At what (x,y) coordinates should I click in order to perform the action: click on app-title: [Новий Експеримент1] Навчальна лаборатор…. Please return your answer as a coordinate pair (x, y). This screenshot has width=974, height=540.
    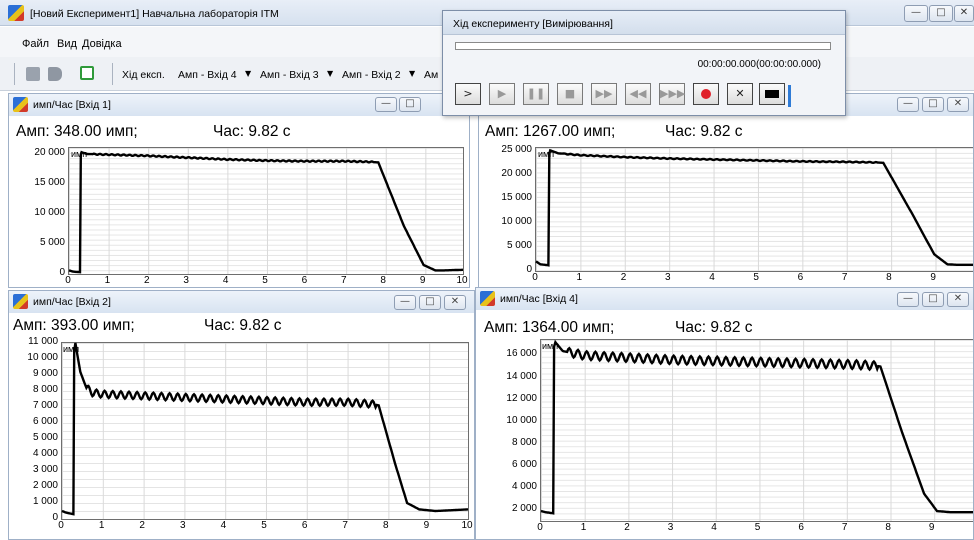
    Looking at the image, I should click on (154, 14).